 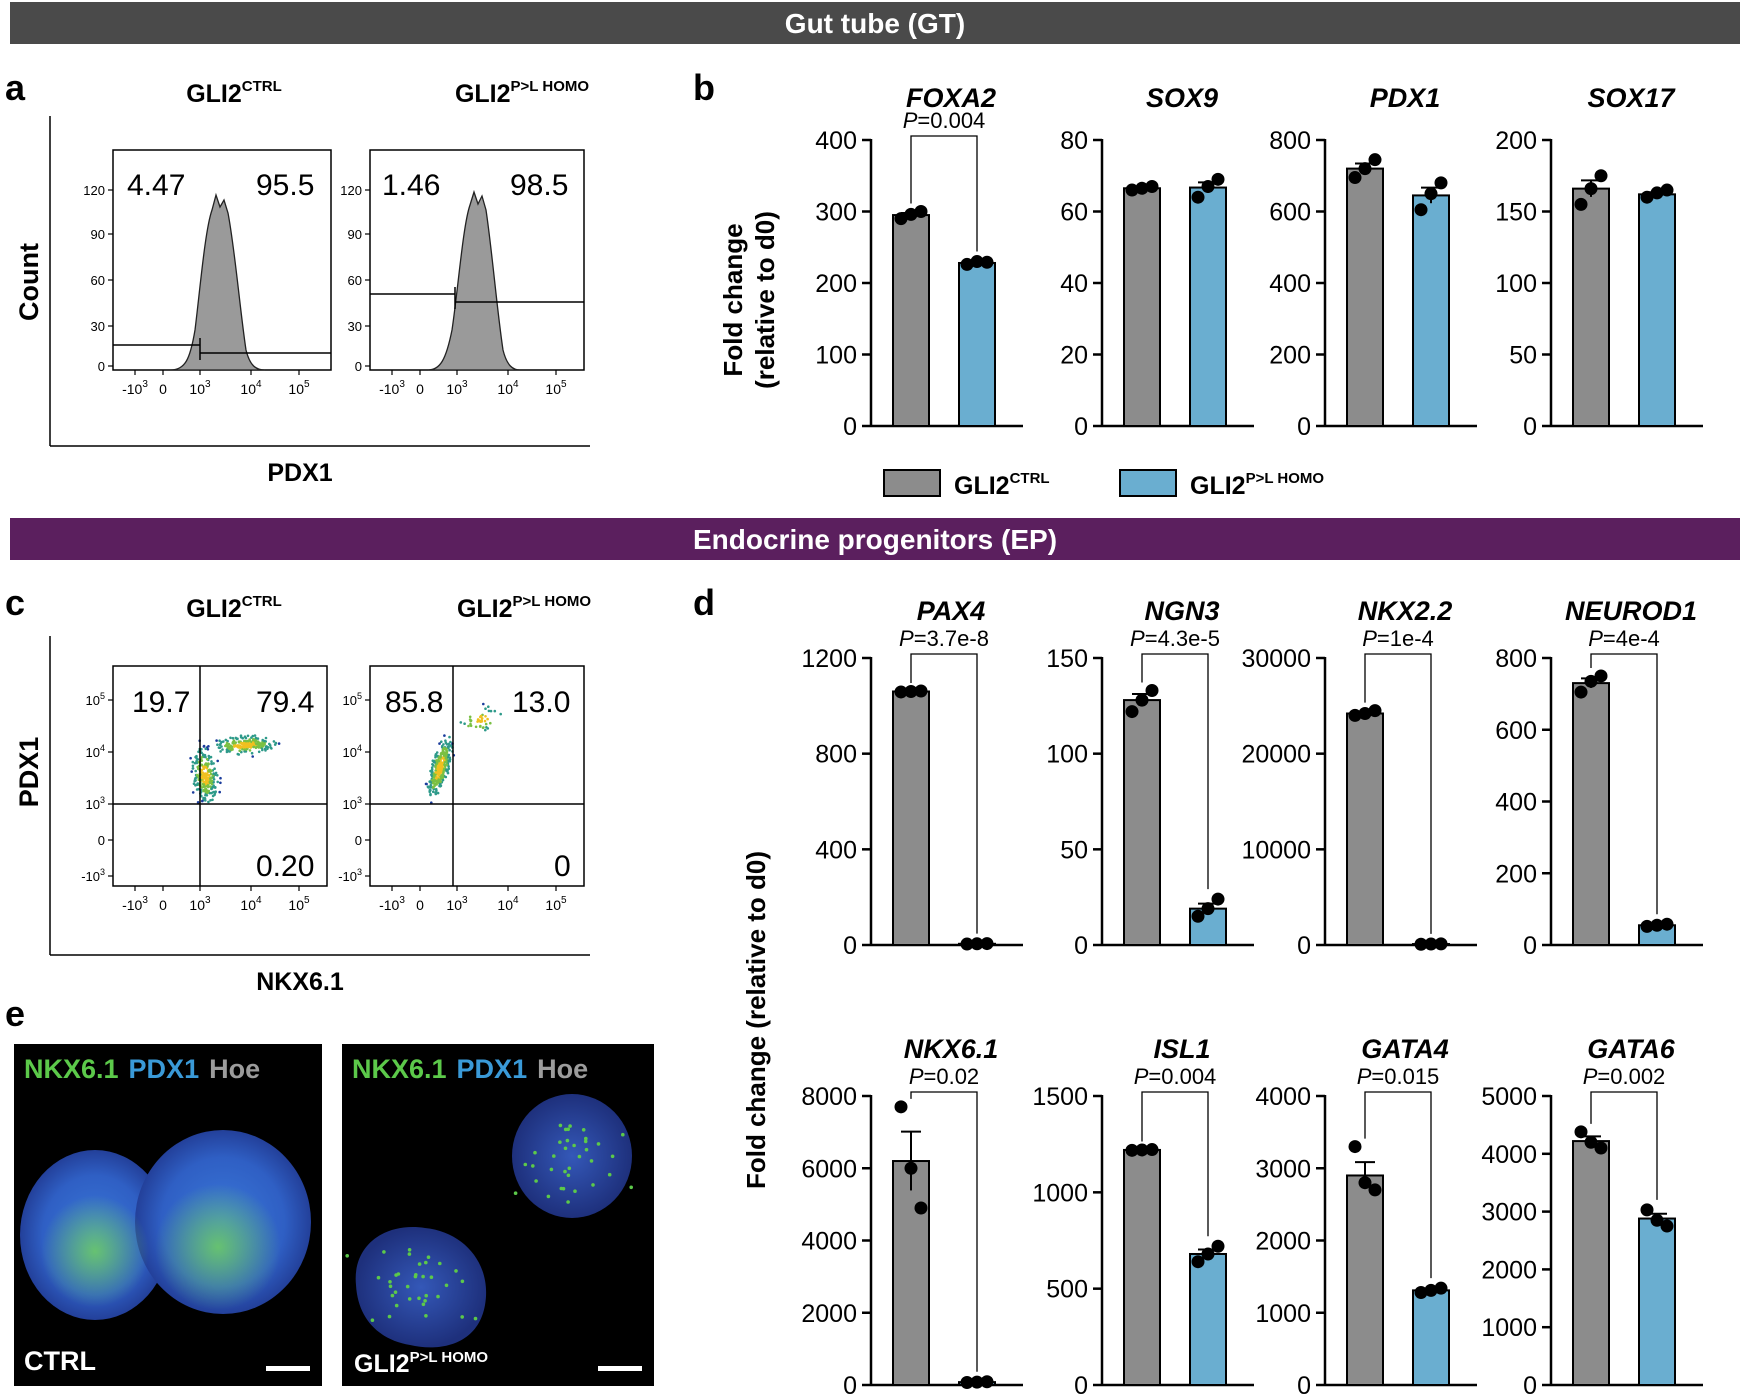 What do you see at coordinates (1405, 1049) in the screenshot?
I see `chart-title: GATA4` at bounding box center [1405, 1049].